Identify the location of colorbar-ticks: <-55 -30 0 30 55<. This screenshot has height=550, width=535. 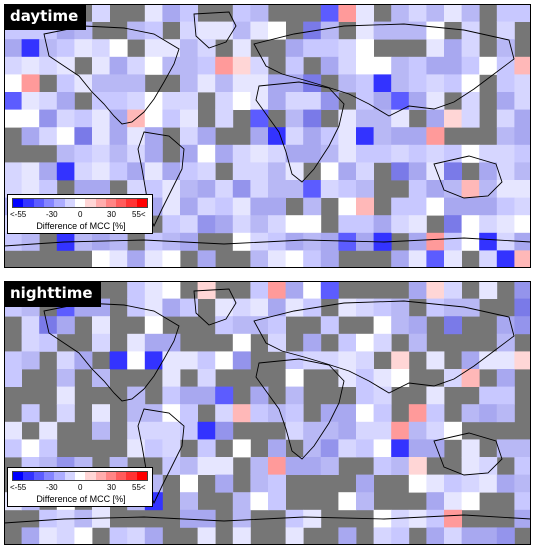
(81, 487).